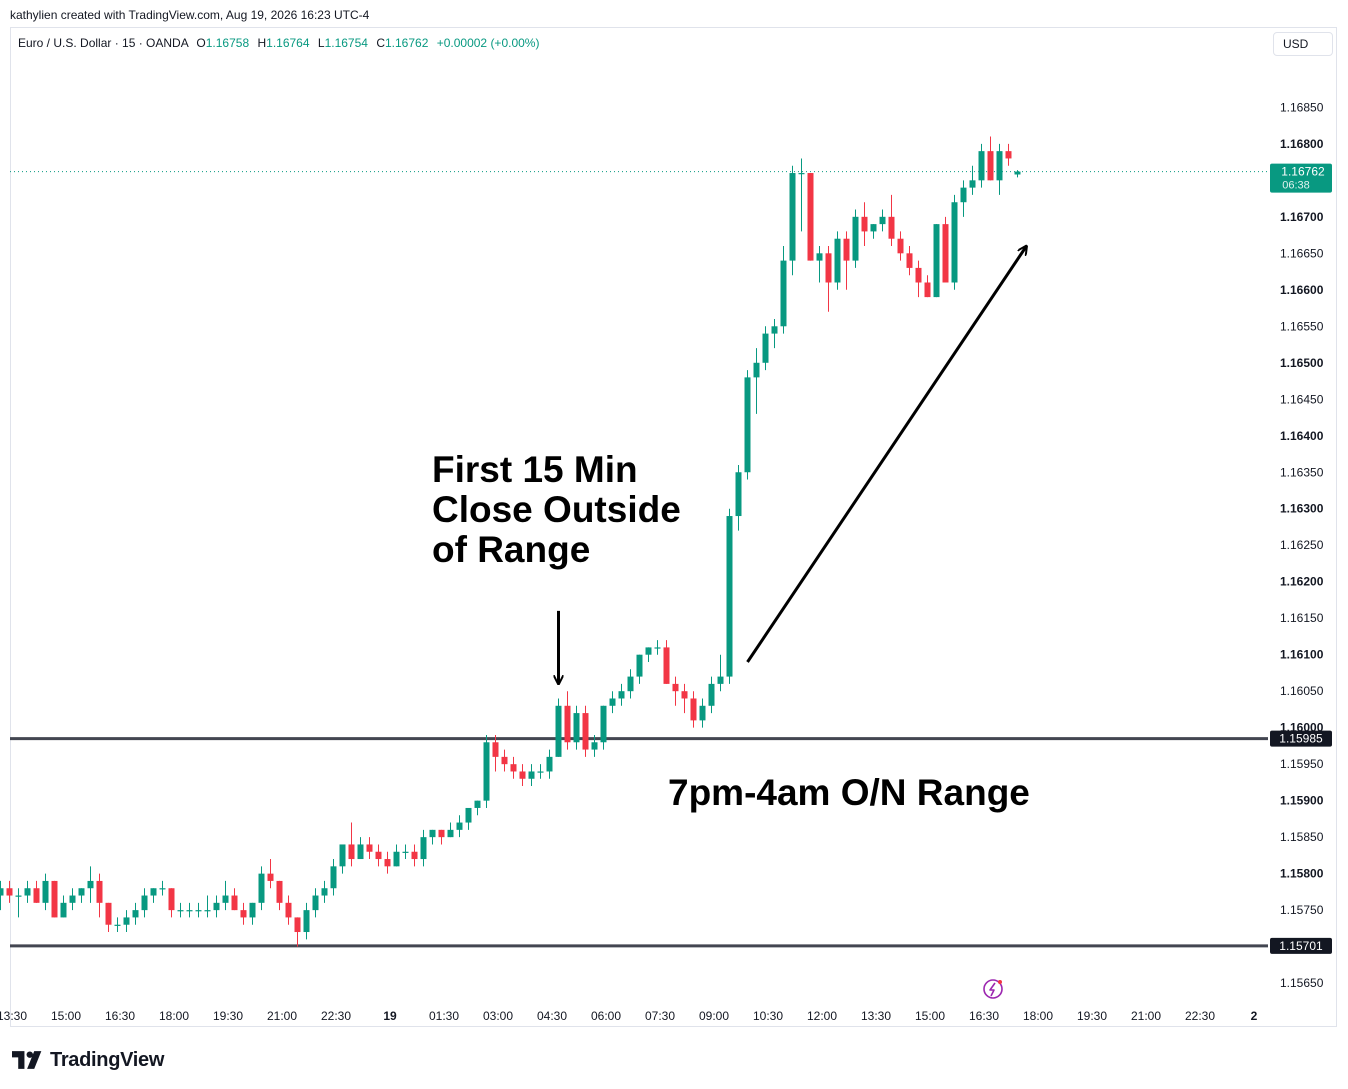 This screenshot has width=1348, height=1089. Describe the element at coordinates (993, 989) in the screenshot. I see `replay-icon` at that location.